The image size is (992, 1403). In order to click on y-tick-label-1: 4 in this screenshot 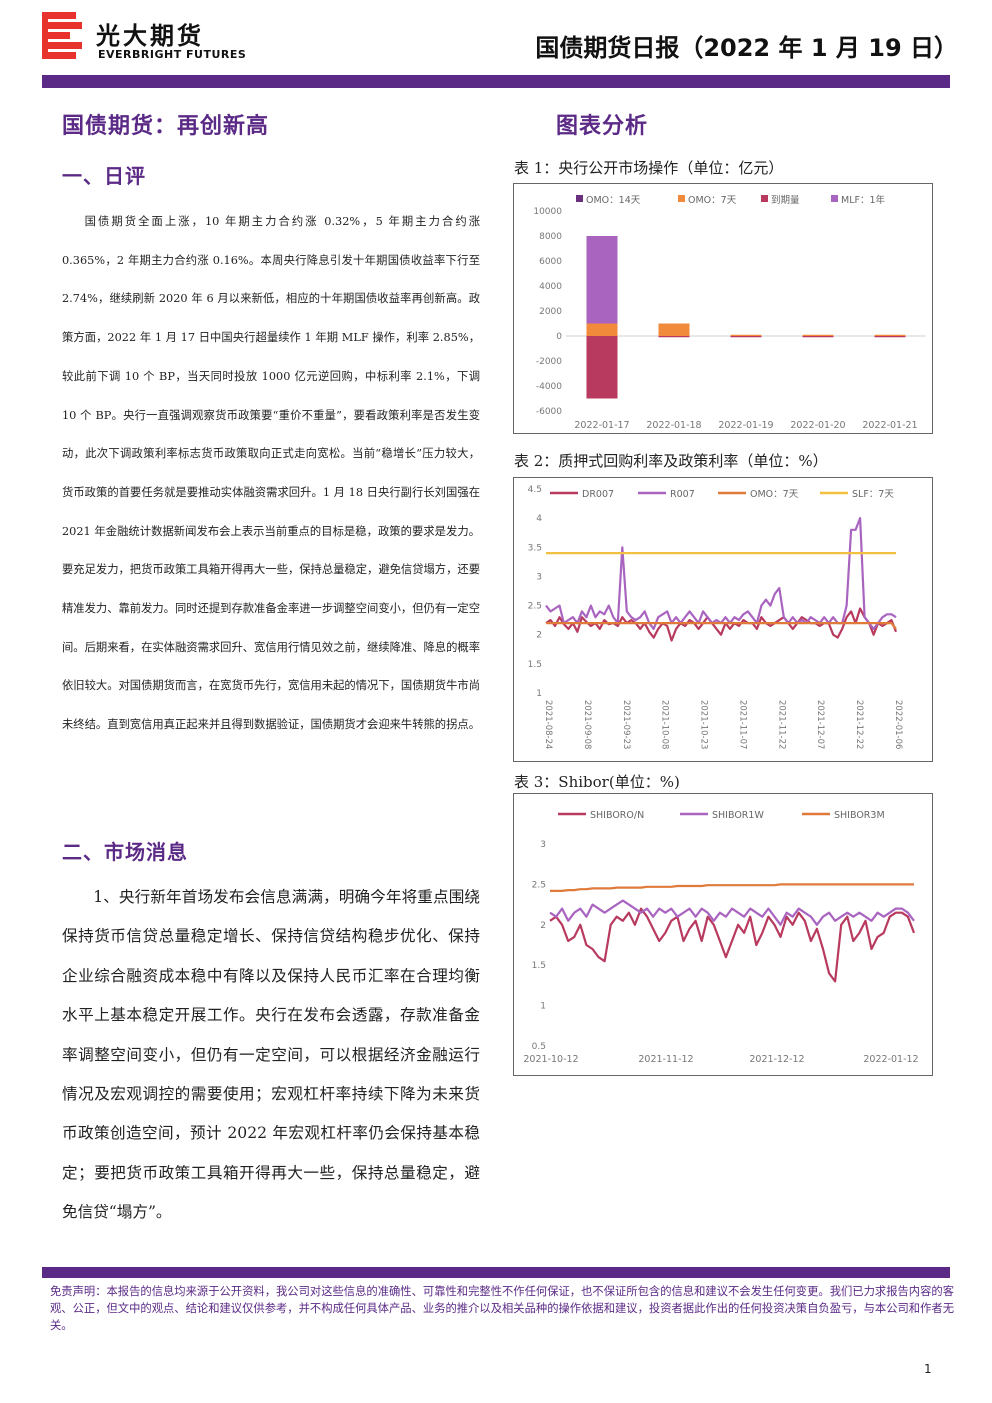, I will do `click(539, 519)`.